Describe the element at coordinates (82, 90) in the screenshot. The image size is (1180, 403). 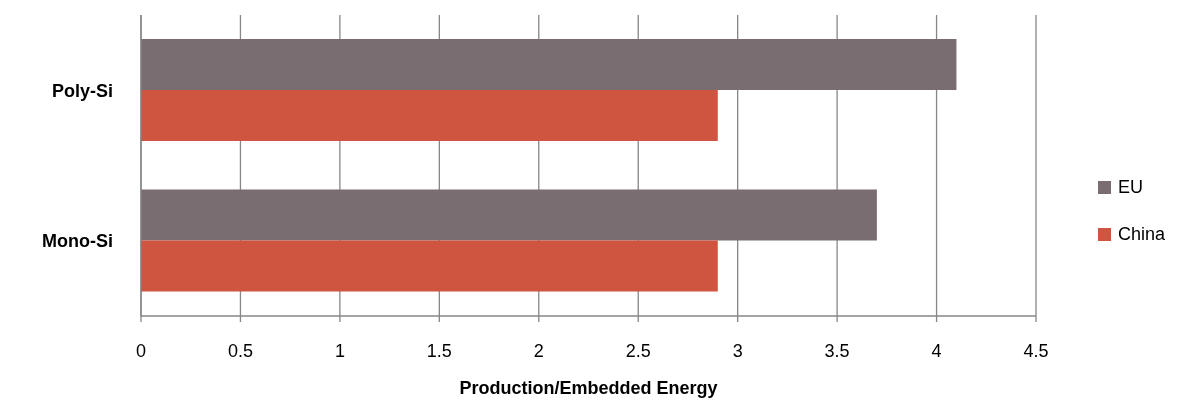
I see `y-tick-label: Poly-Si` at that location.